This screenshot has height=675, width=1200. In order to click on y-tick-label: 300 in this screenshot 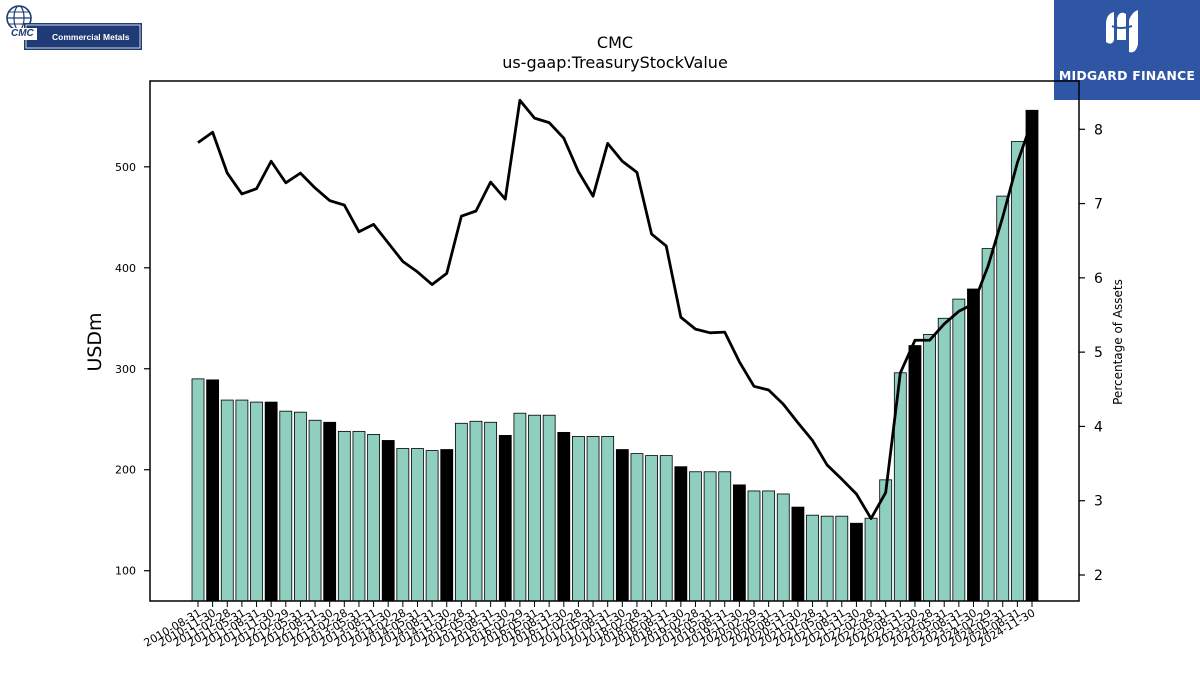, I will do `click(125, 369)`.